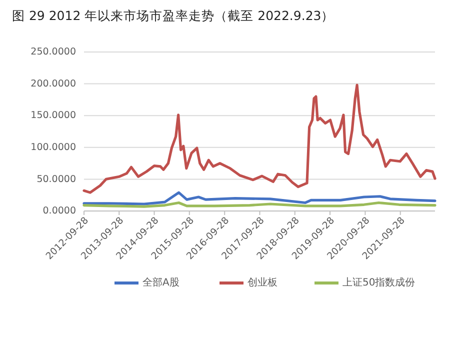 The image size is (461, 343). Describe the element at coordinates (259, 198) in the screenshot. I see `line-series` at that location.